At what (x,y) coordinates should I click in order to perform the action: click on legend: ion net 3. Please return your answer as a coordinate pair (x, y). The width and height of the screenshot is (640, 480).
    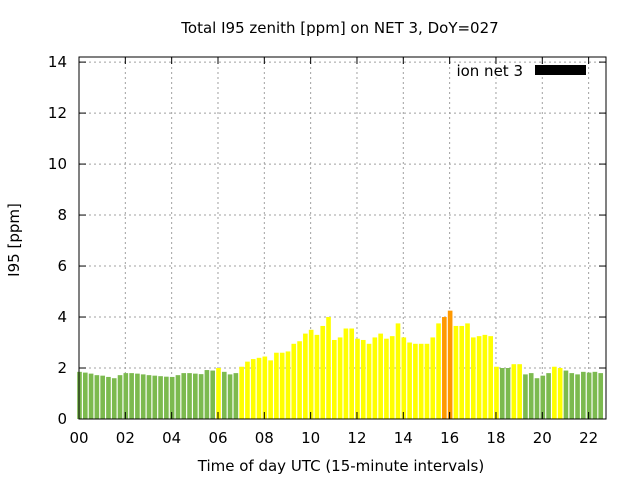
    Looking at the image, I should click on (521, 71).